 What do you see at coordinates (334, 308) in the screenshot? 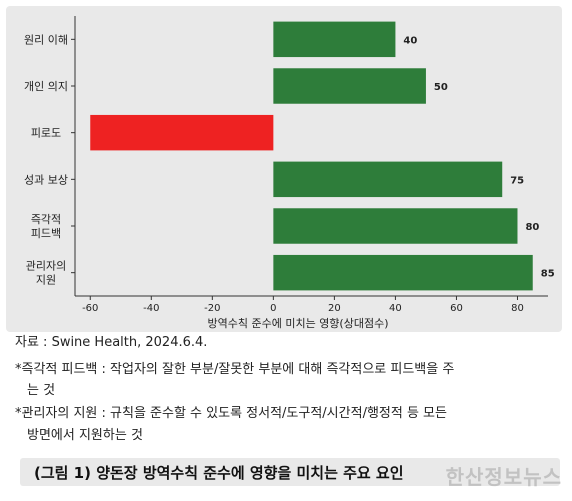
I see `x-tick-label: 20` at bounding box center [334, 308].